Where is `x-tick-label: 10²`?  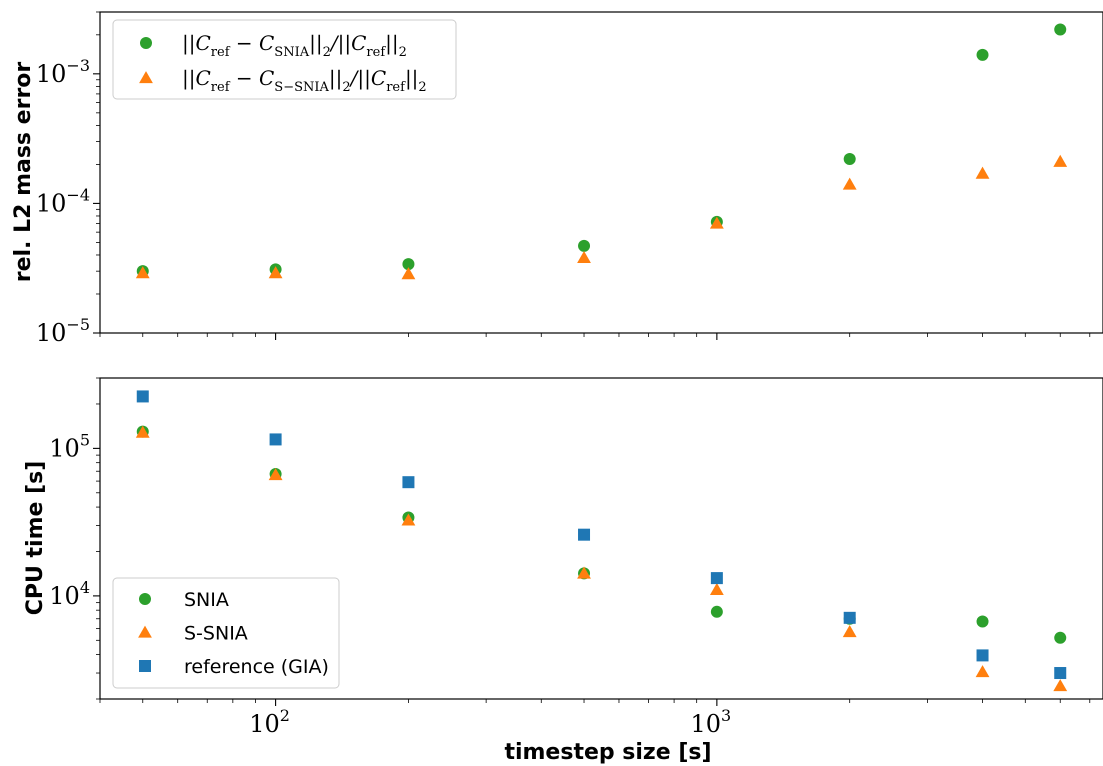 x-tick-label: 10² is located at coordinates (269, 722).